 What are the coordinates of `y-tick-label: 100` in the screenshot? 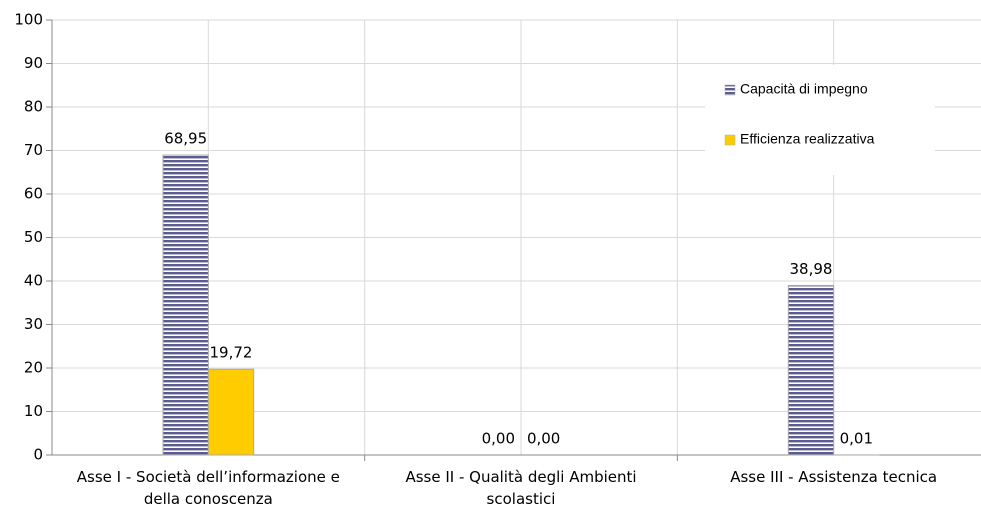 It's located at (28, 20).